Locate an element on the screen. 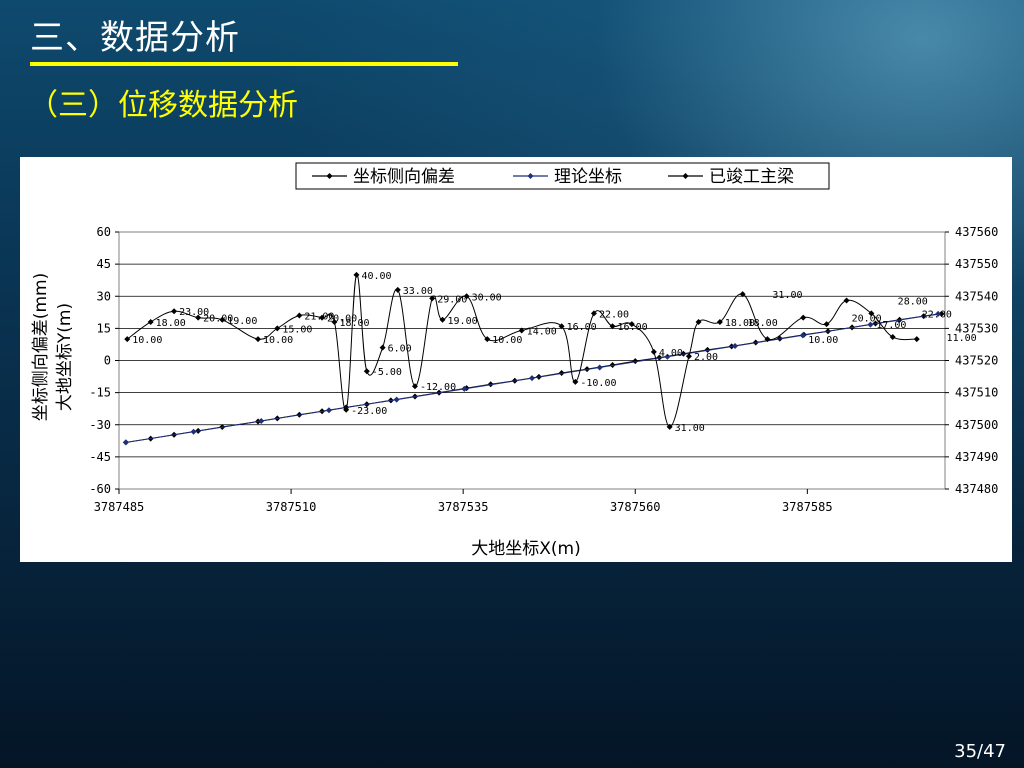  right-tick-label: 437520 is located at coordinates (976, 361).